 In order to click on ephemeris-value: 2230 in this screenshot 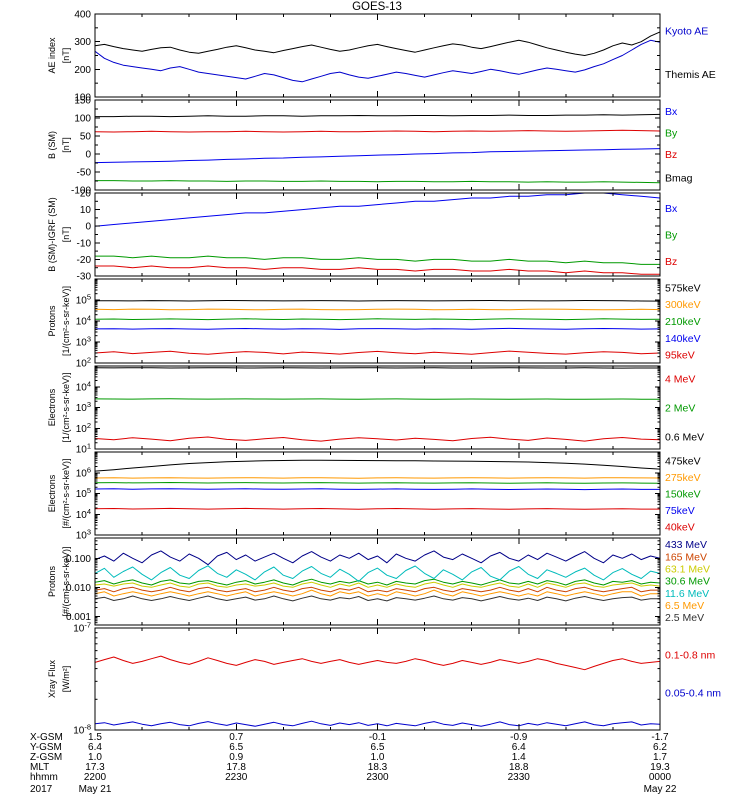, I will do `click(236, 777)`.